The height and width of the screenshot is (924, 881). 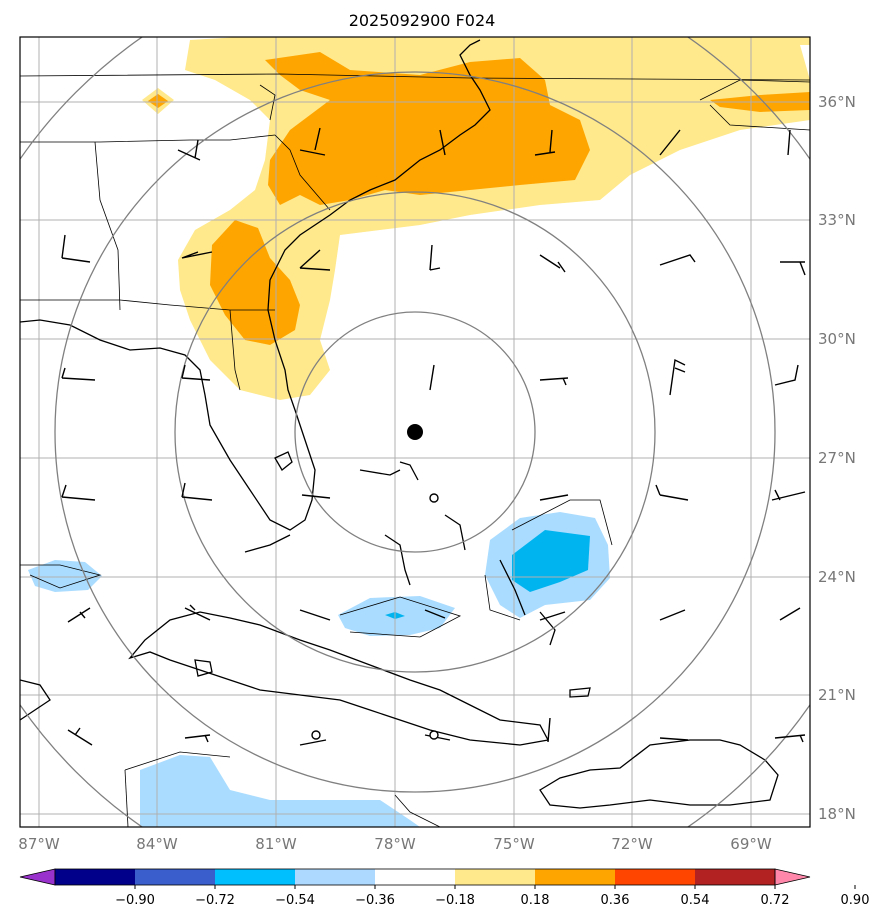 What do you see at coordinates (751, 844) in the screenshot?
I see `lon-label: 69°W` at bounding box center [751, 844].